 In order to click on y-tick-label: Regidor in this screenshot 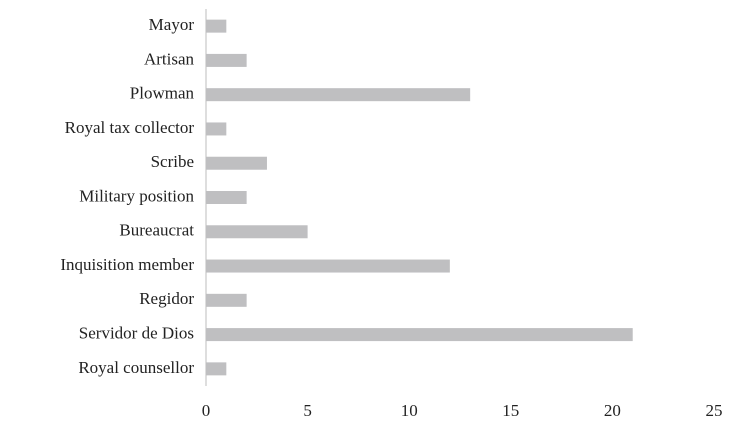, I will do `click(166, 298)`.